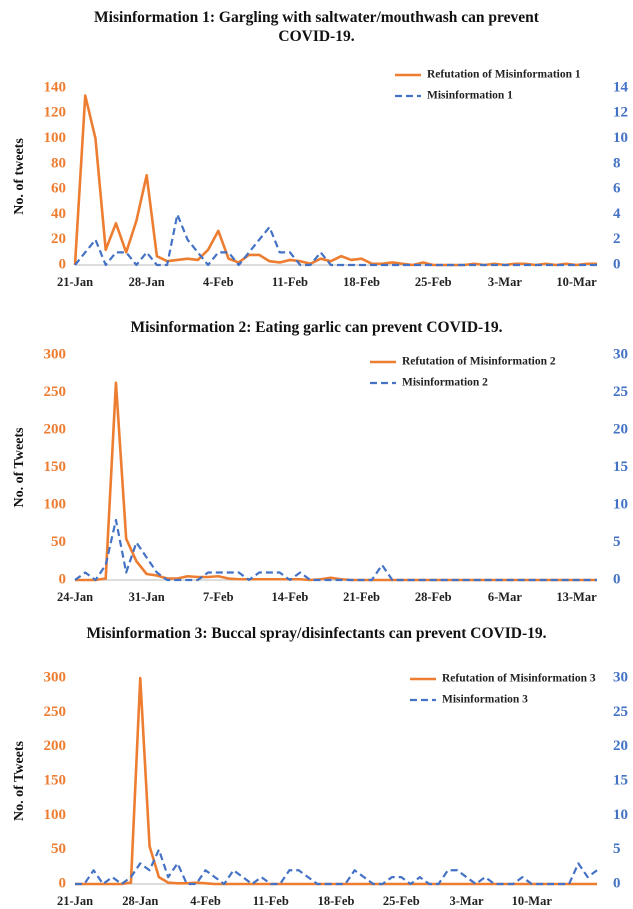 This screenshot has width=633, height=909. What do you see at coordinates (621, 87) in the screenshot?
I see `y2-tick-label: 14` at bounding box center [621, 87].